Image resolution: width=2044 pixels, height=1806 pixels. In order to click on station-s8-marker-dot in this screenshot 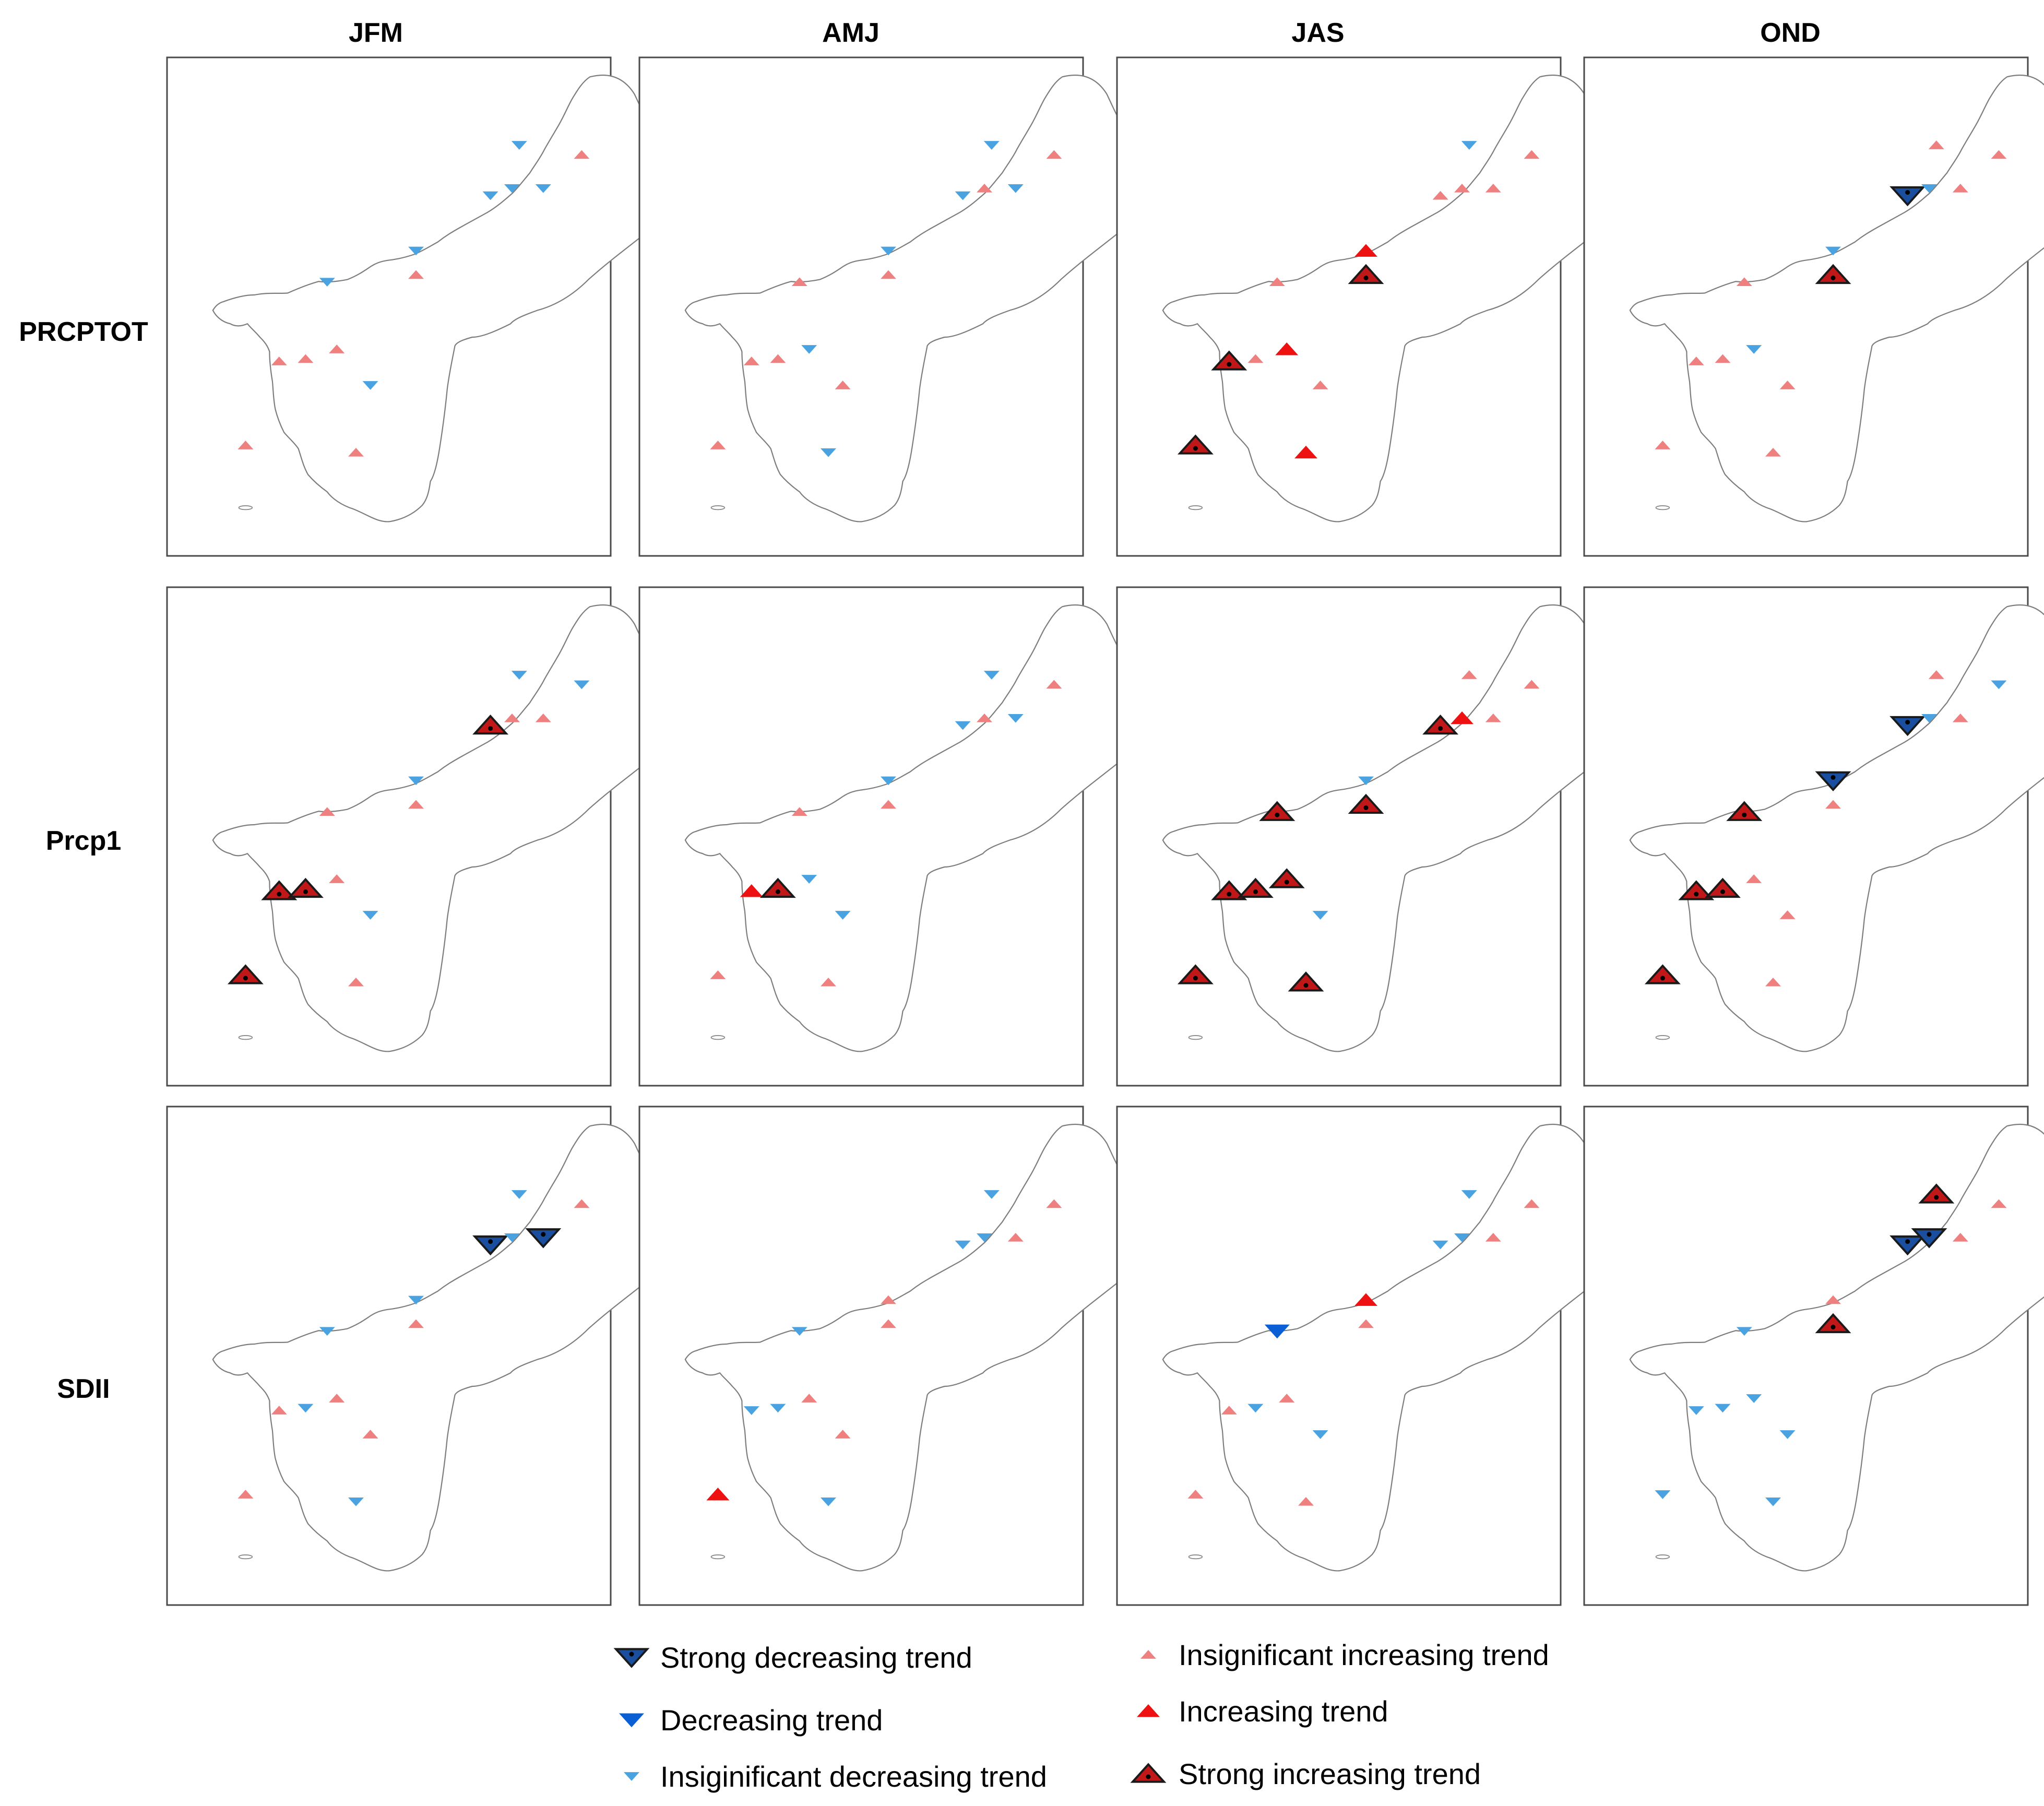, I will do `click(1277, 815)`.